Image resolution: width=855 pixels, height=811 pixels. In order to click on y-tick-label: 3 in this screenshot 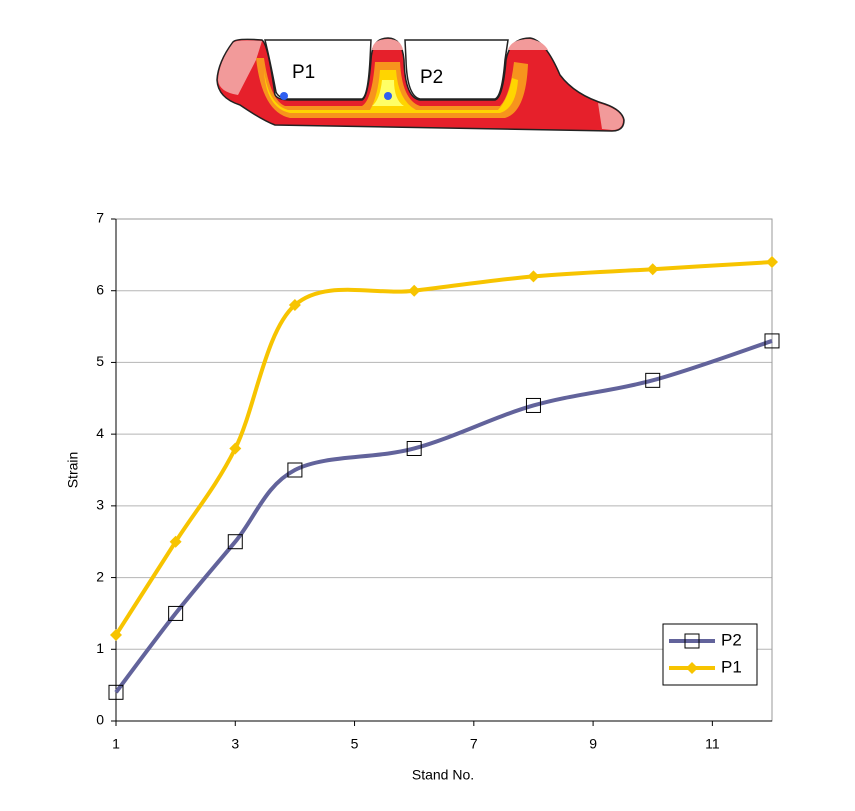, I will do `click(100, 505)`.